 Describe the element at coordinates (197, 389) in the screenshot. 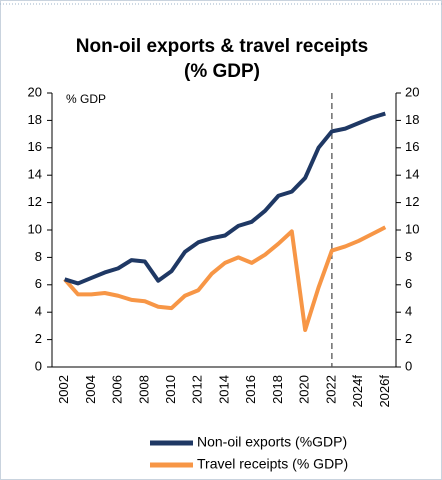

I see `x-tick-label: 2012` at that location.